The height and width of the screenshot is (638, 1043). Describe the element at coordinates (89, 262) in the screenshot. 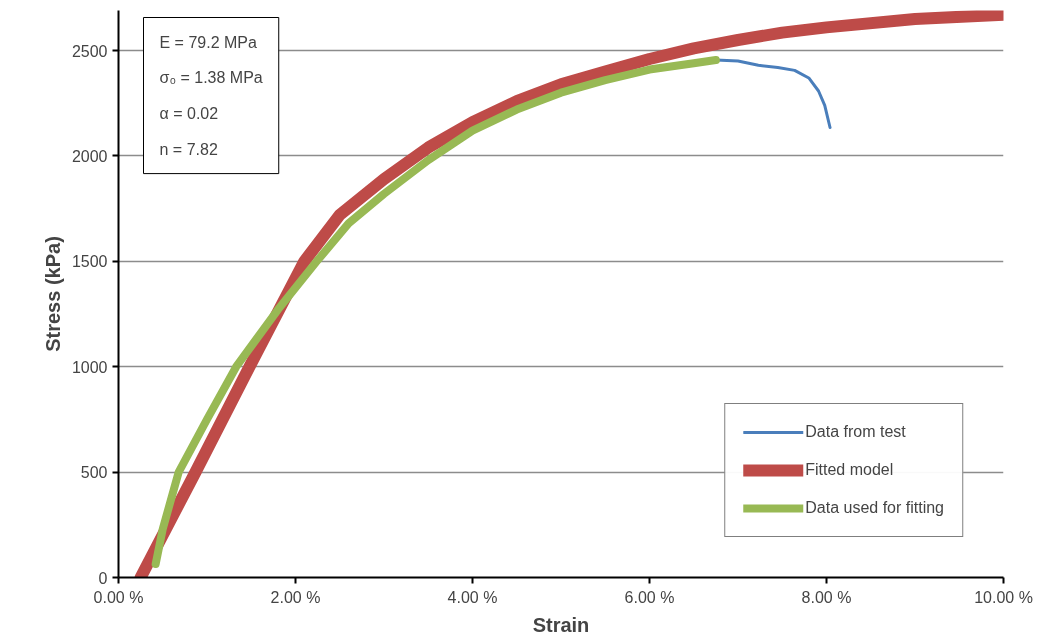

I see `y-tick-label: 1500` at that location.